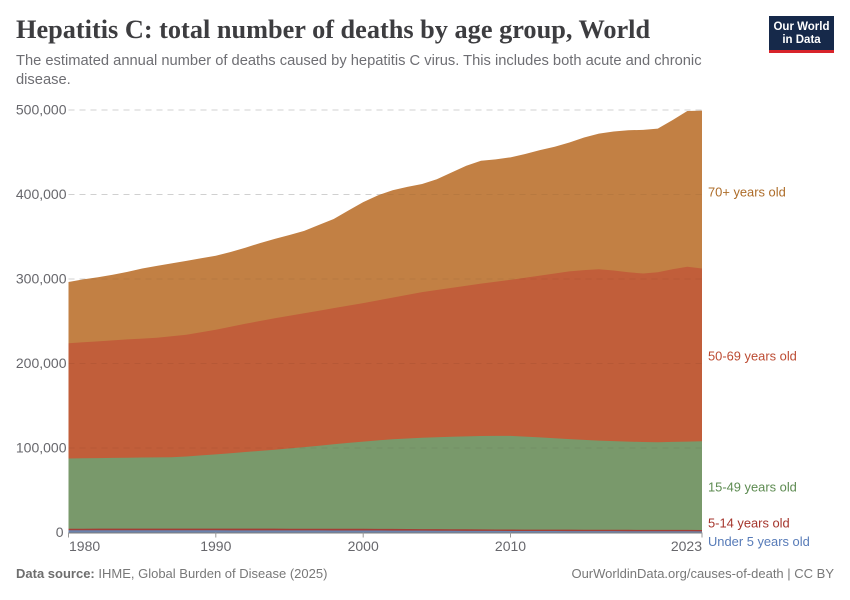 This screenshot has height=600, width=850. Describe the element at coordinates (41, 110) in the screenshot. I see `svg-text: 500,000` at that location.